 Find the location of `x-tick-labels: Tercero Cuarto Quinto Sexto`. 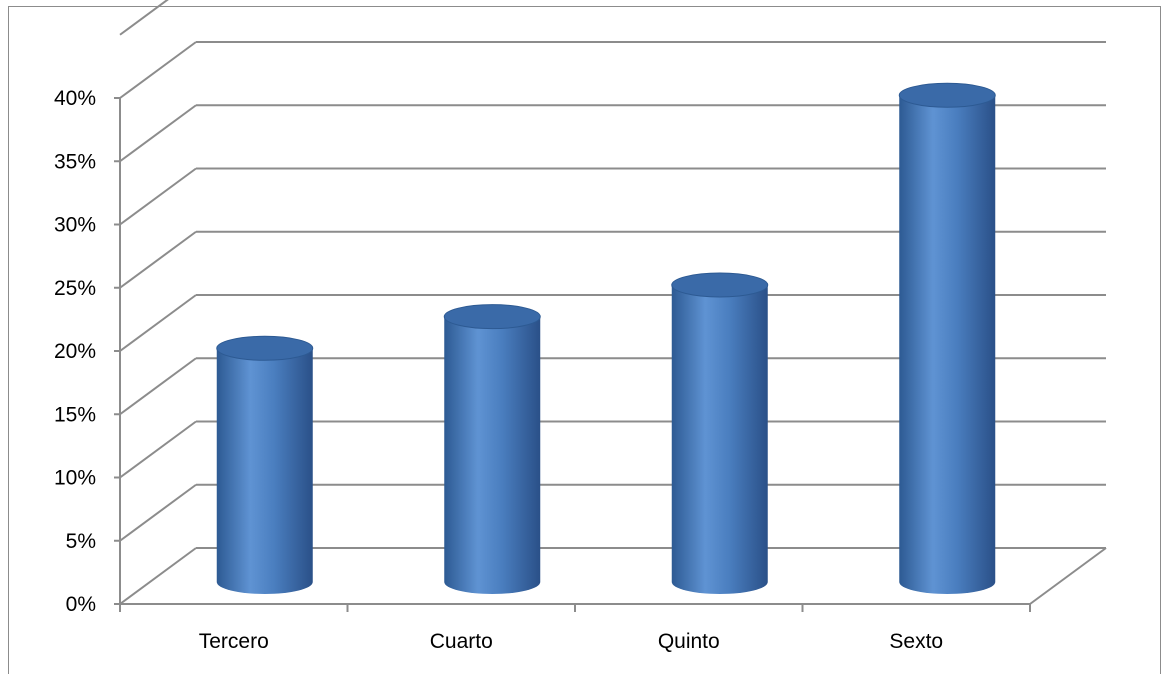

x-tick-labels: Tercero Cuarto Quinto Sexto is located at coordinates (571, 641).